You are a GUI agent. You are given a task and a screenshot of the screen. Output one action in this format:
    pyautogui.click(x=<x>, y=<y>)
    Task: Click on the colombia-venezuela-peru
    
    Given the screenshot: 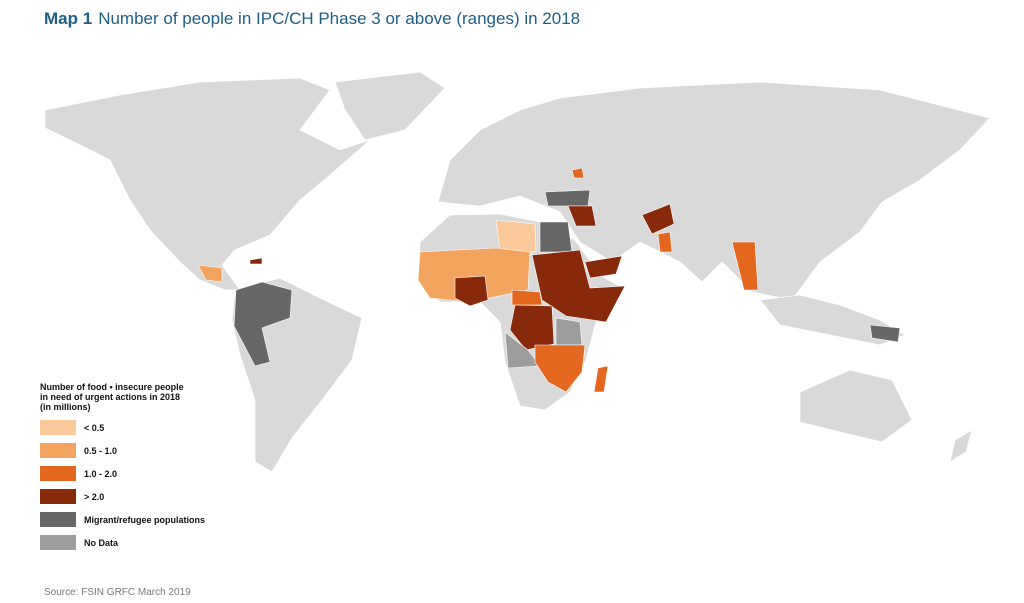 What is the action you would take?
    pyautogui.click(x=263, y=324)
    